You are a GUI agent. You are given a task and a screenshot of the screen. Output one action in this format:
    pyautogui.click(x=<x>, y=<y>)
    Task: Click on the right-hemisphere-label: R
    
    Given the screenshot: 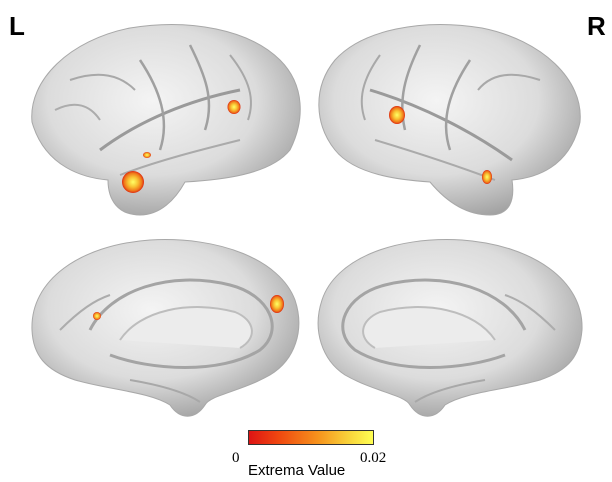 What is the action you would take?
    pyautogui.click(x=596, y=26)
    